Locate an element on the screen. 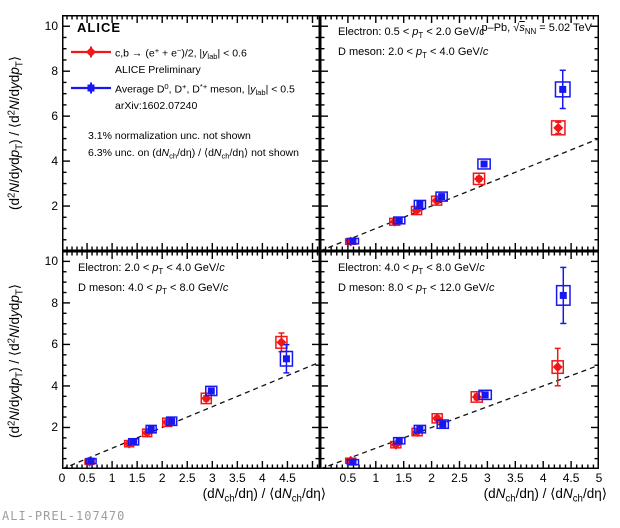 The width and height of the screenshot is (620, 528). preliminary-label: ALICE Preliminary is located at coordinates (158, 70).